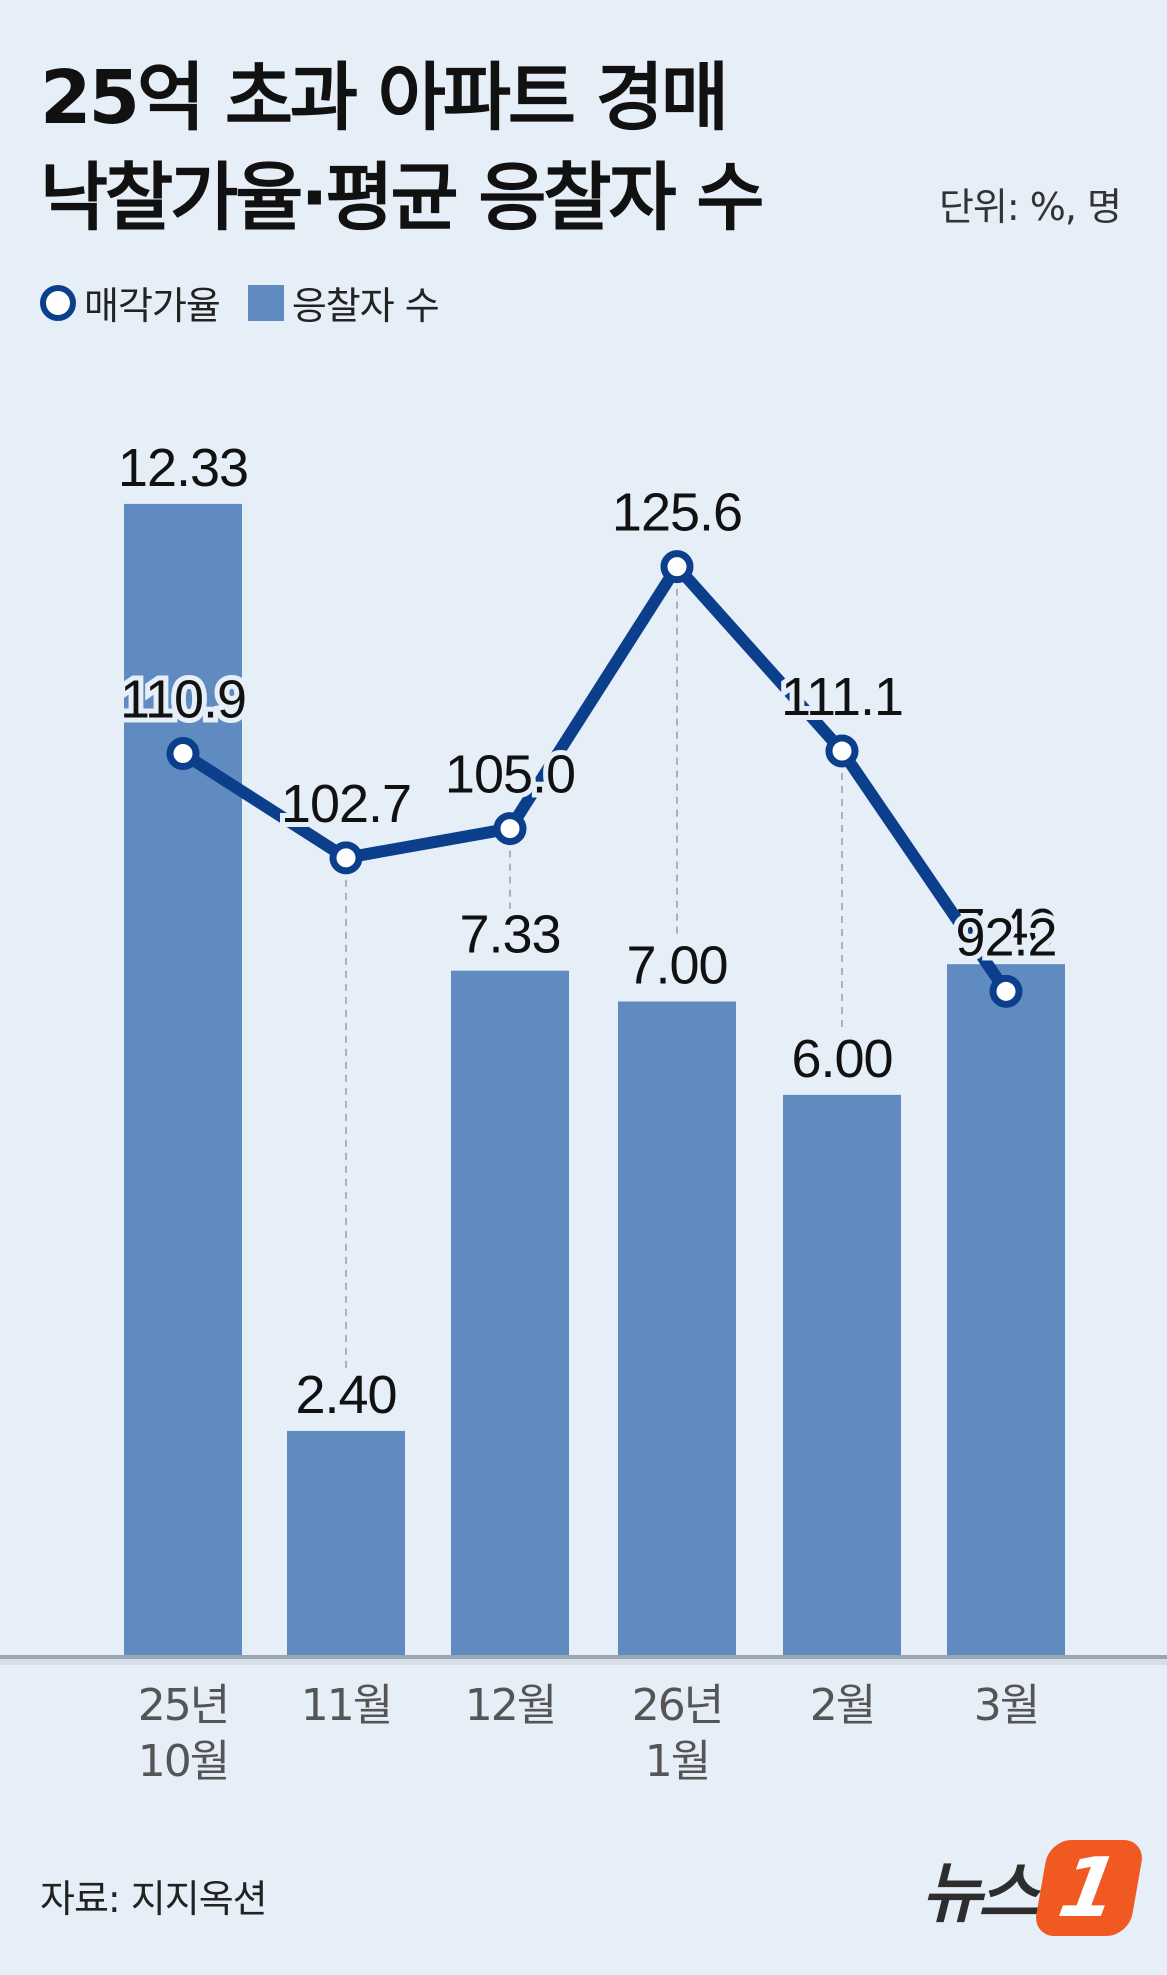 The image size is (1167, 1975). I want to click on bar-value-label: 6.00, so click(841, 1059).